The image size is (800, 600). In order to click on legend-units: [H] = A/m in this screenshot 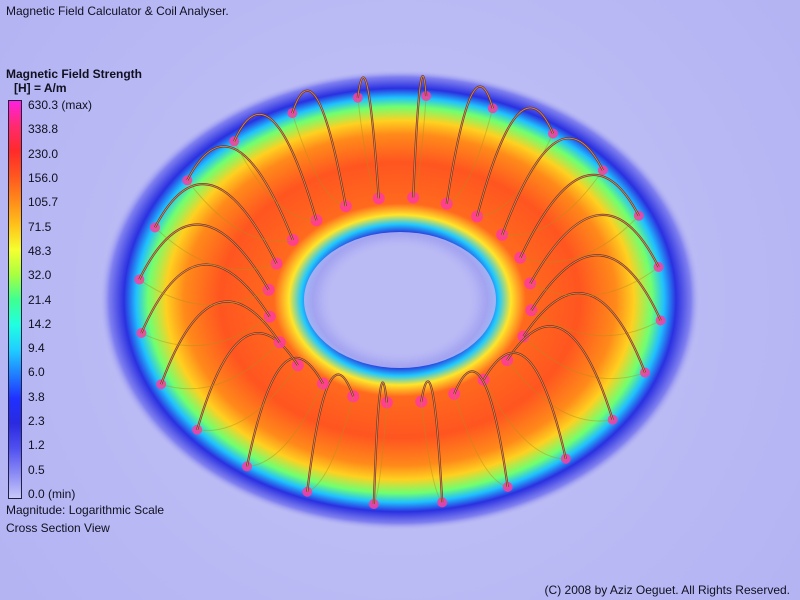, I will do `click(40, 88)`.